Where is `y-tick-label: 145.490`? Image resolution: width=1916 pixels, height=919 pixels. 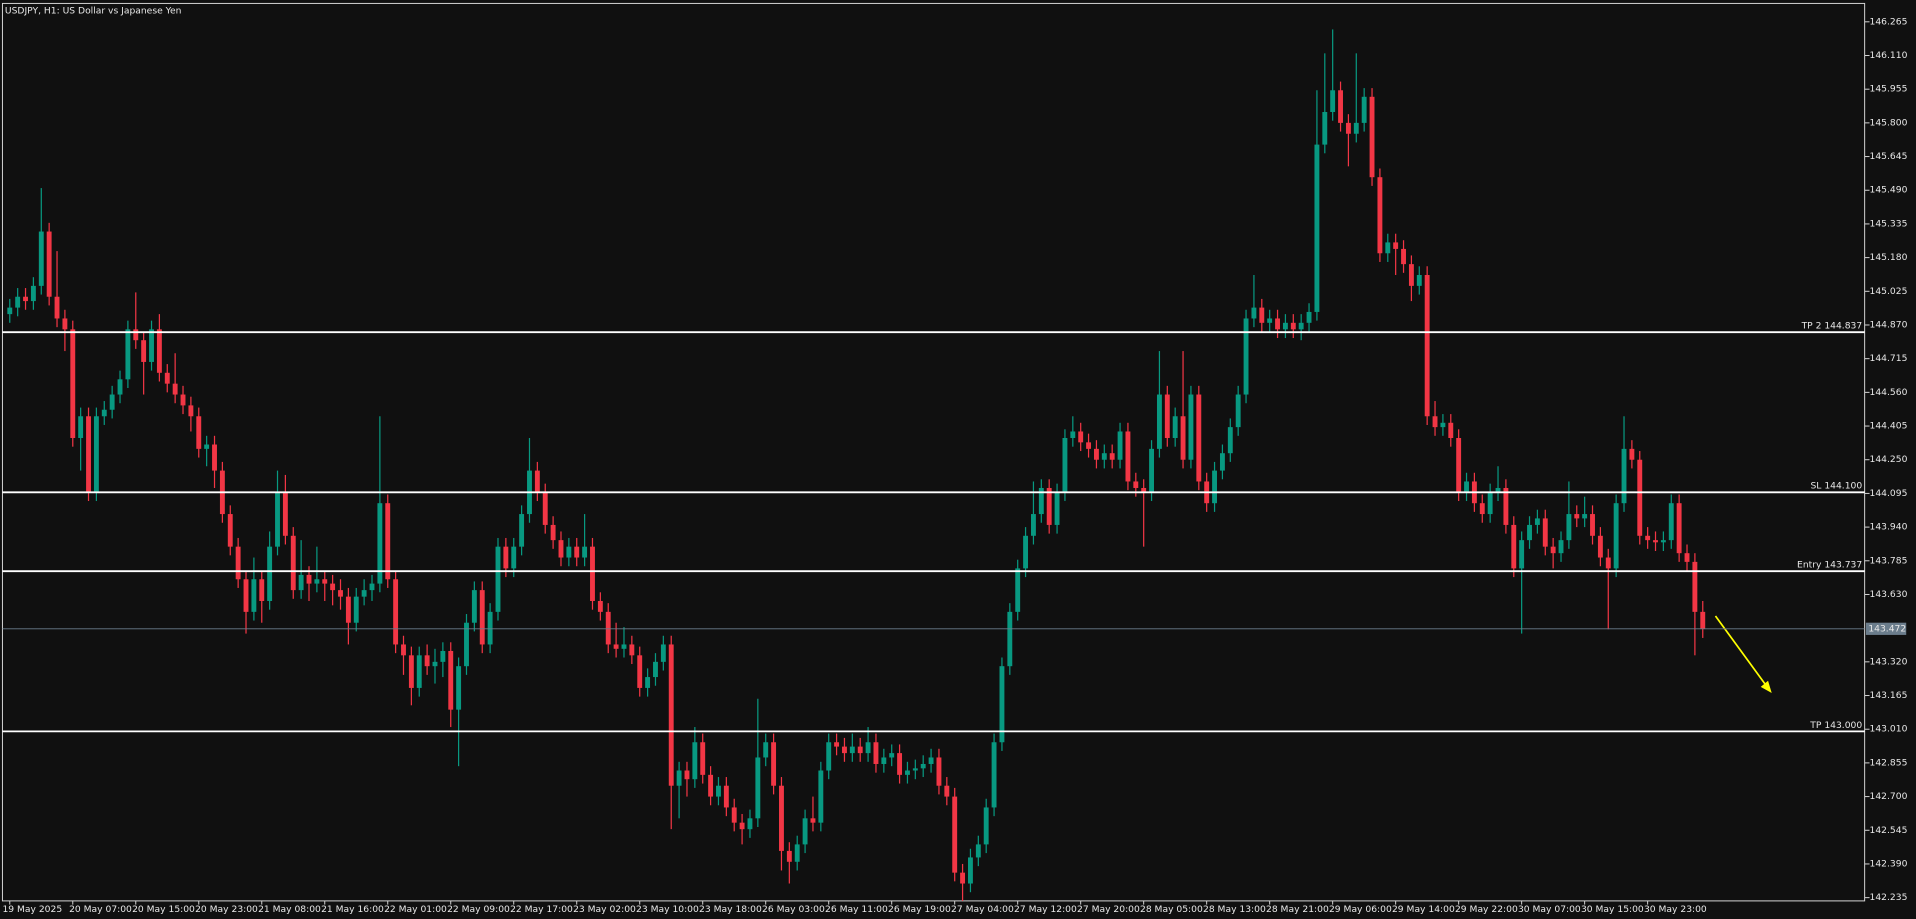 y-tick-label: 145.490 is located at coordinates (1889, 190).